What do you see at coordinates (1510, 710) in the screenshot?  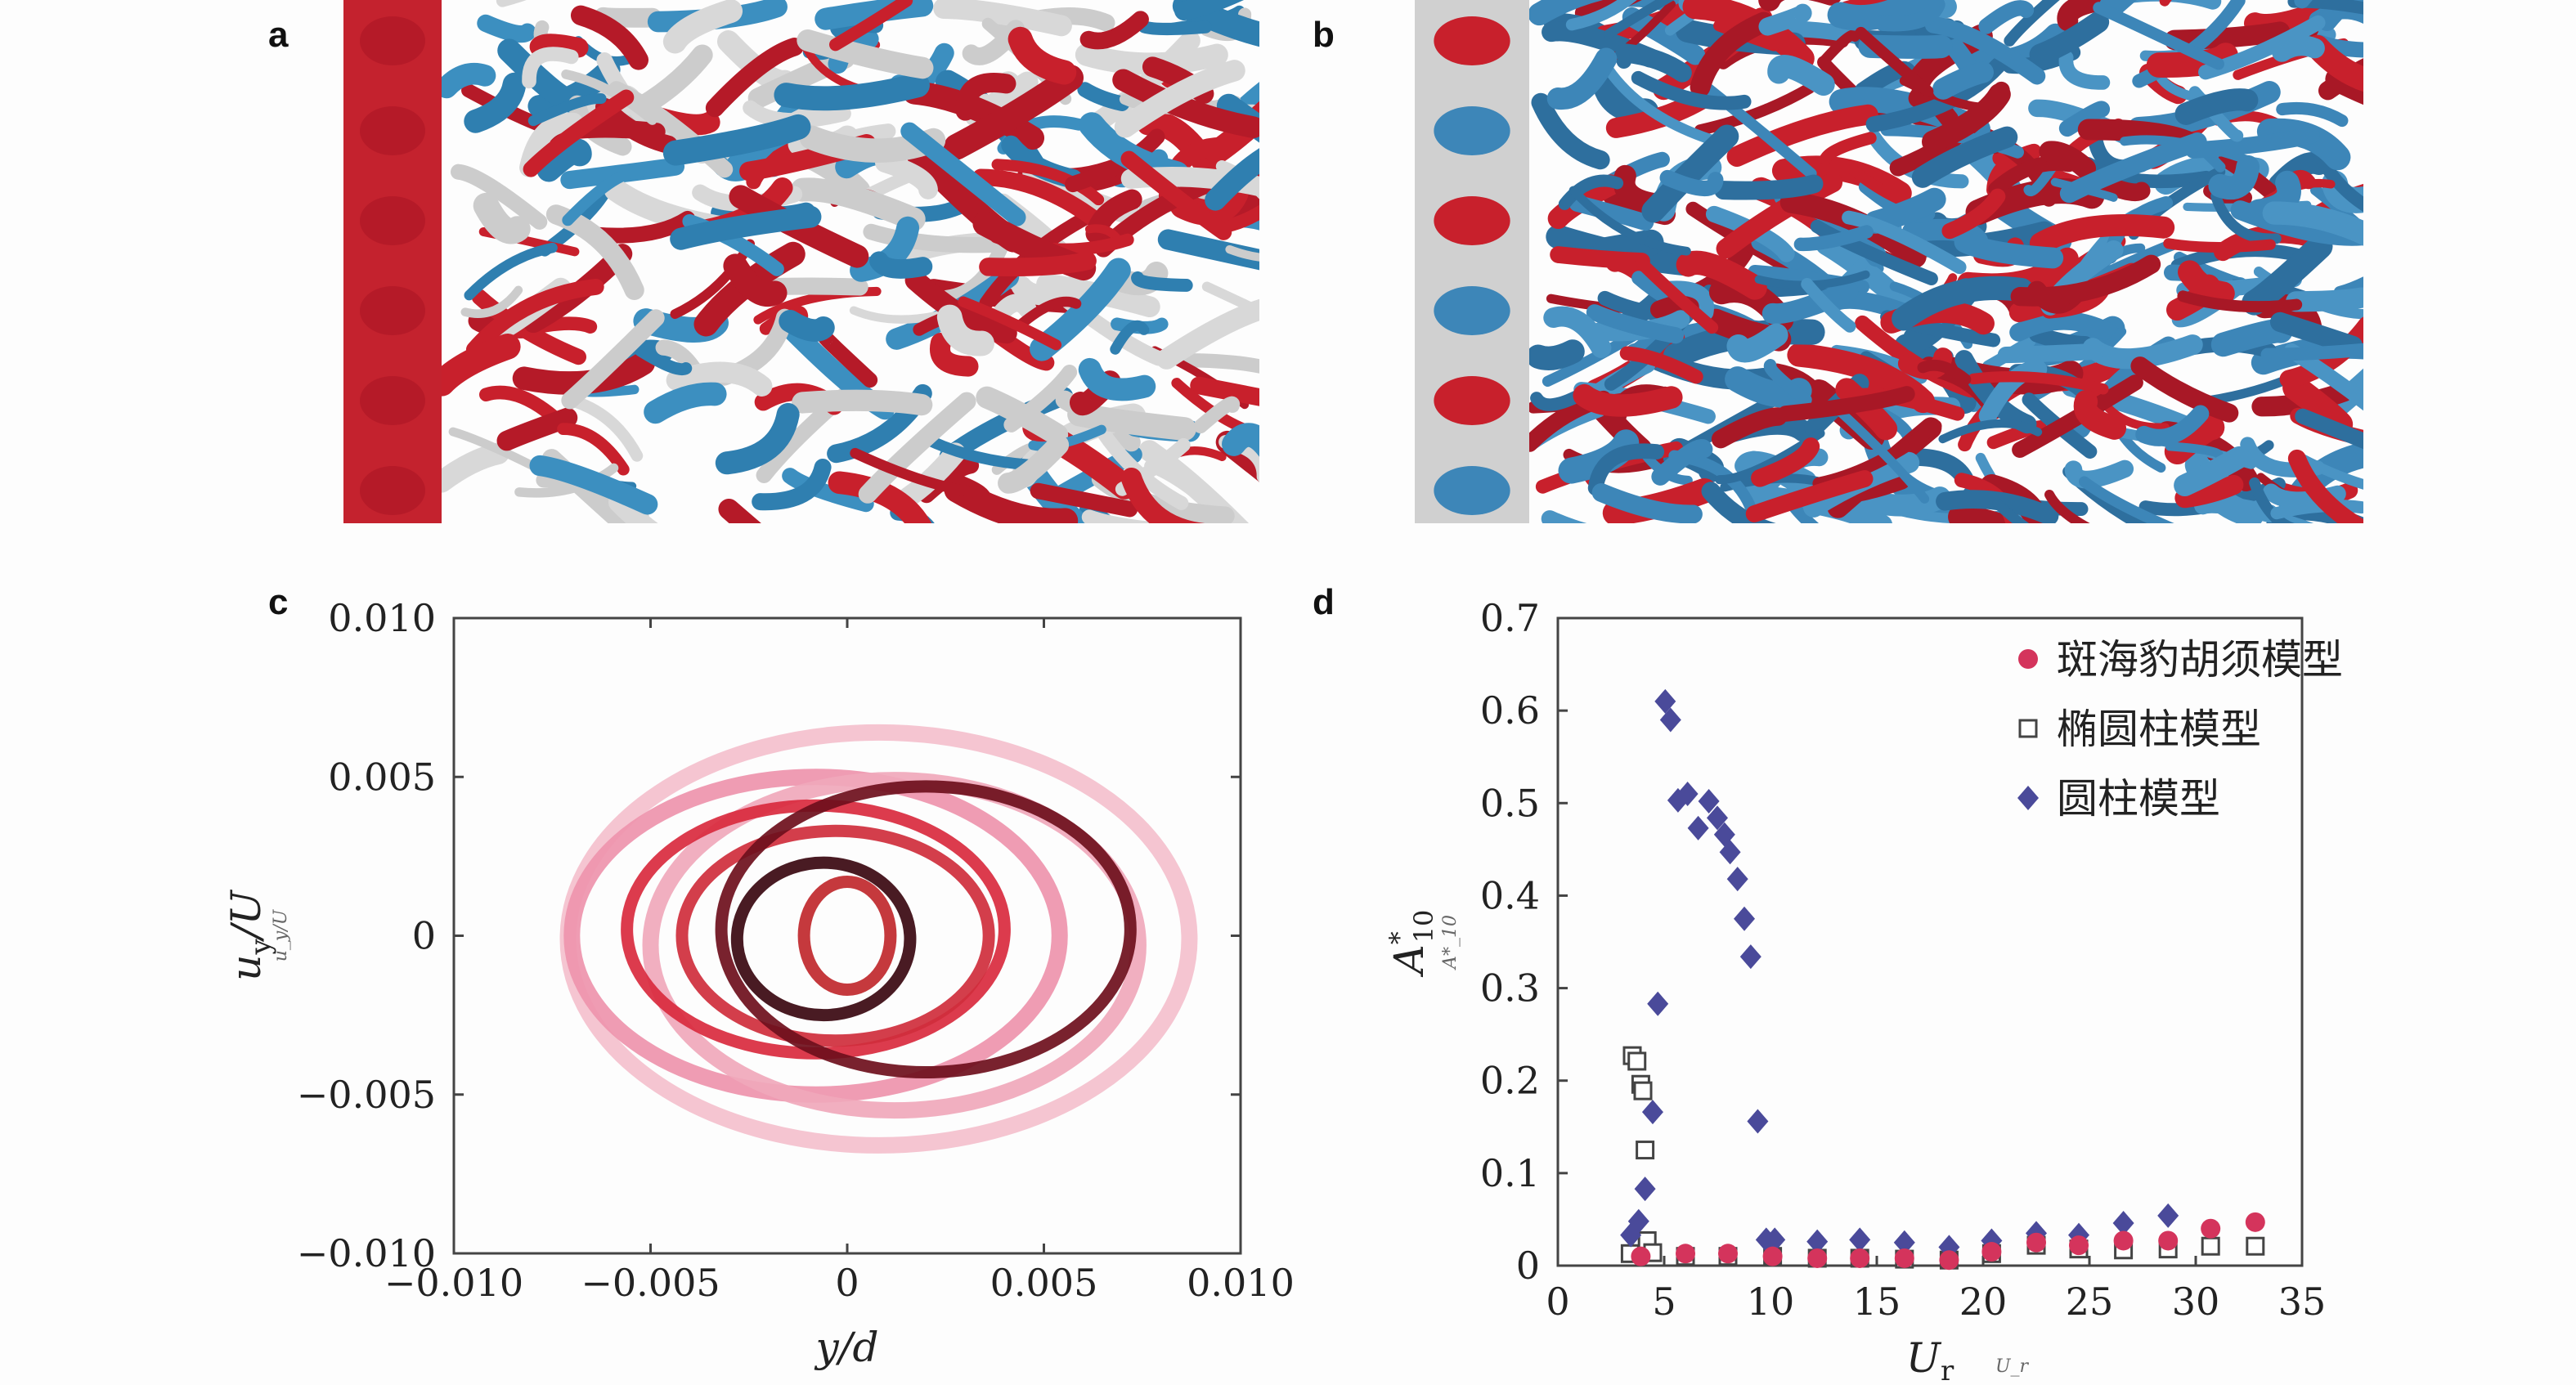 I see `y-tick-label: 0.6` at bounding box center [1510, 710].